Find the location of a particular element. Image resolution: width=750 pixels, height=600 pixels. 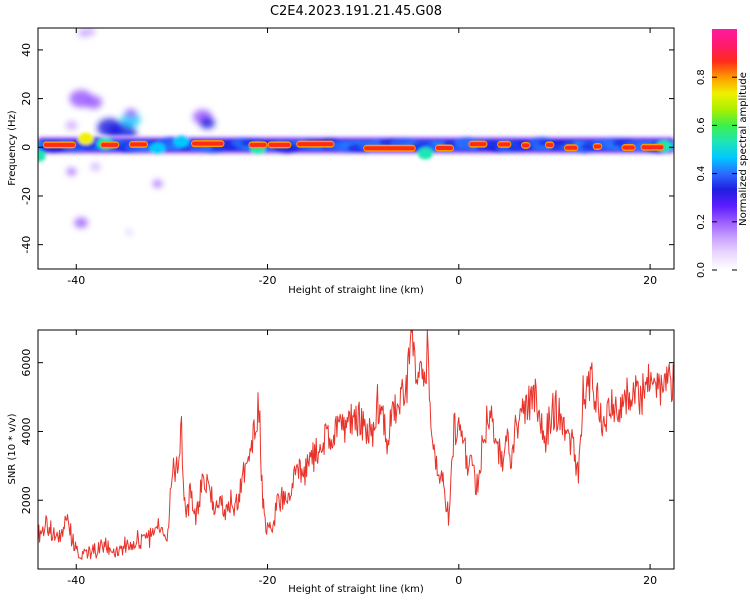

colorbar-tick-label: 0.2 is located at coordinates (701, 222).